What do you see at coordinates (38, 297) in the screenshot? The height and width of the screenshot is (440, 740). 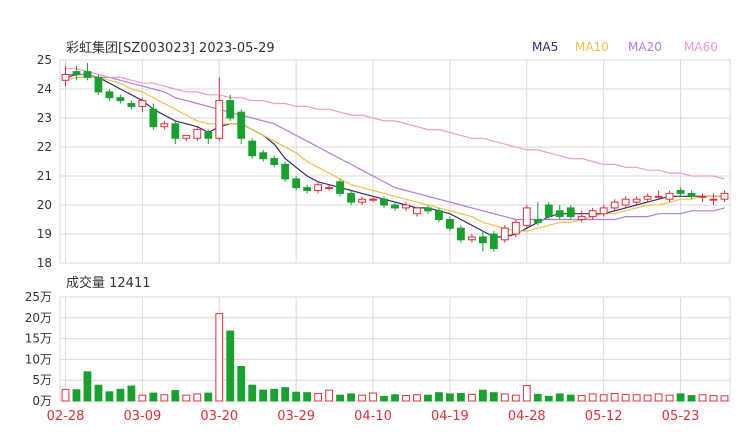 I see `volume-tick-label: 25万` at bounding box center [38, 297].